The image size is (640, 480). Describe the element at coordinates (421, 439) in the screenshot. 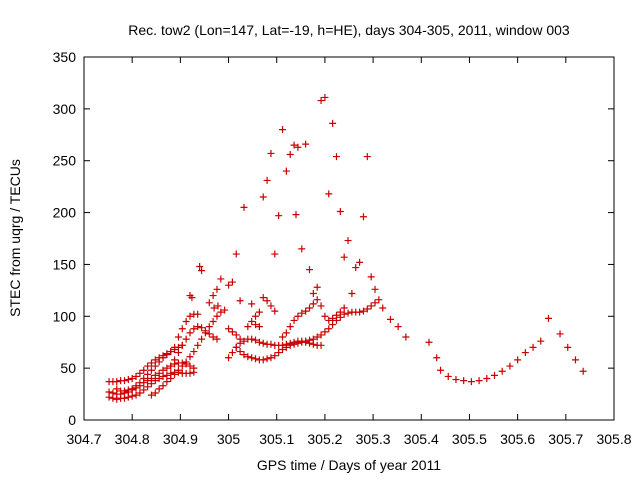

I see `x-tick-label: 305.4` at that location.